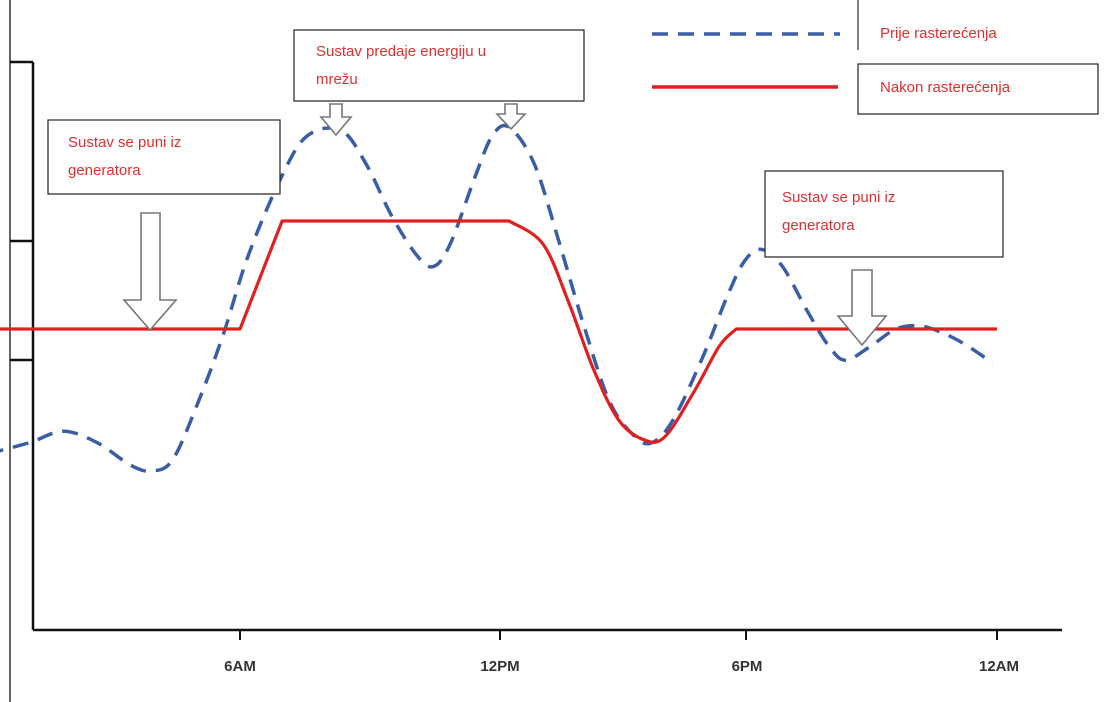  What do you see at coordinates (499, 666) in the screenshot?
I see `x-tick-label-12pm: 12PM` at bounding box center [499, 666].